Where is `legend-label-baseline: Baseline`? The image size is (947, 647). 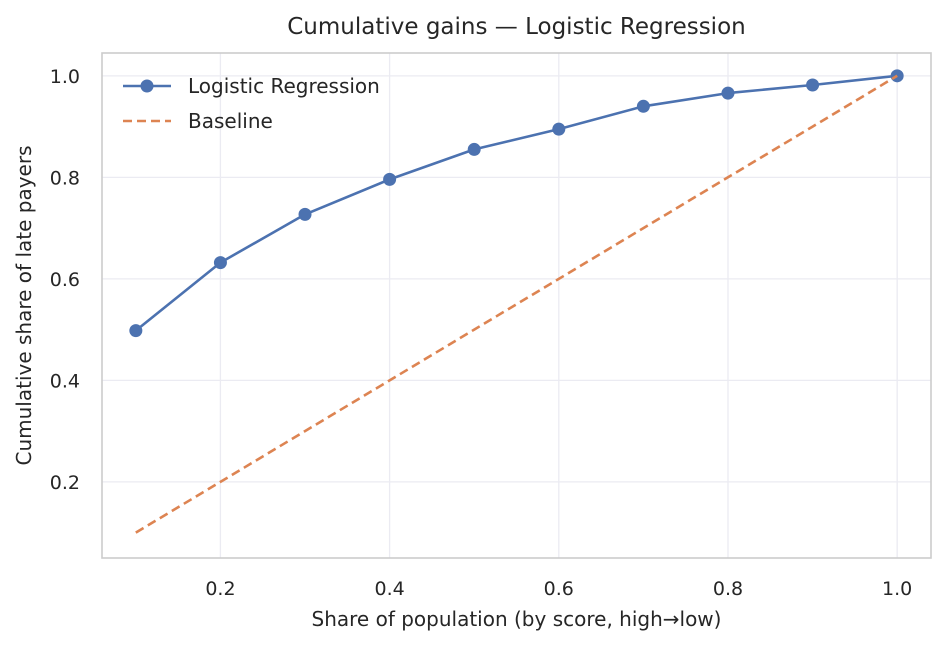 legend-label-baseline: Baseline is located at coordinates (230, 121).